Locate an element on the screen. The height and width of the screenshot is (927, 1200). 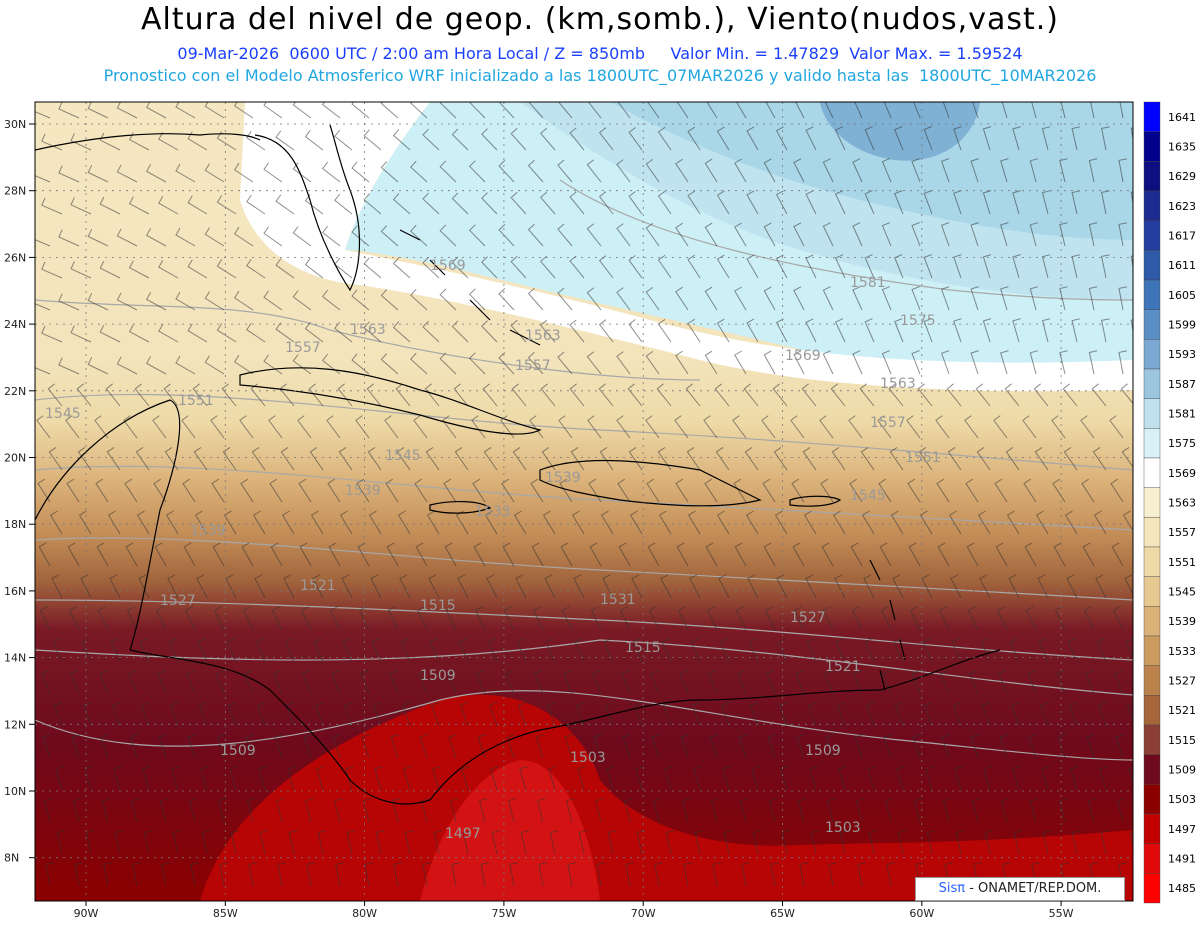
contour-value-label: 1539 is located at coordinates (563, 478).